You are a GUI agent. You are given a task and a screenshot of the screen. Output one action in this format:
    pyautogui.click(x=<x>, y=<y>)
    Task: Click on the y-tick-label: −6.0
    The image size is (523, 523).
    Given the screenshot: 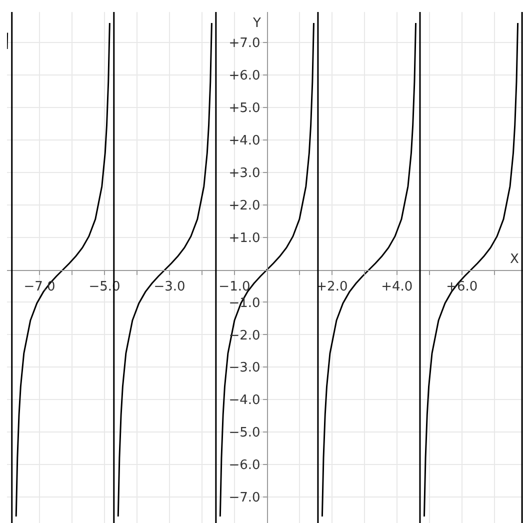 What is the action you would take?
    pyautogui.click(x=244, y=466)
    